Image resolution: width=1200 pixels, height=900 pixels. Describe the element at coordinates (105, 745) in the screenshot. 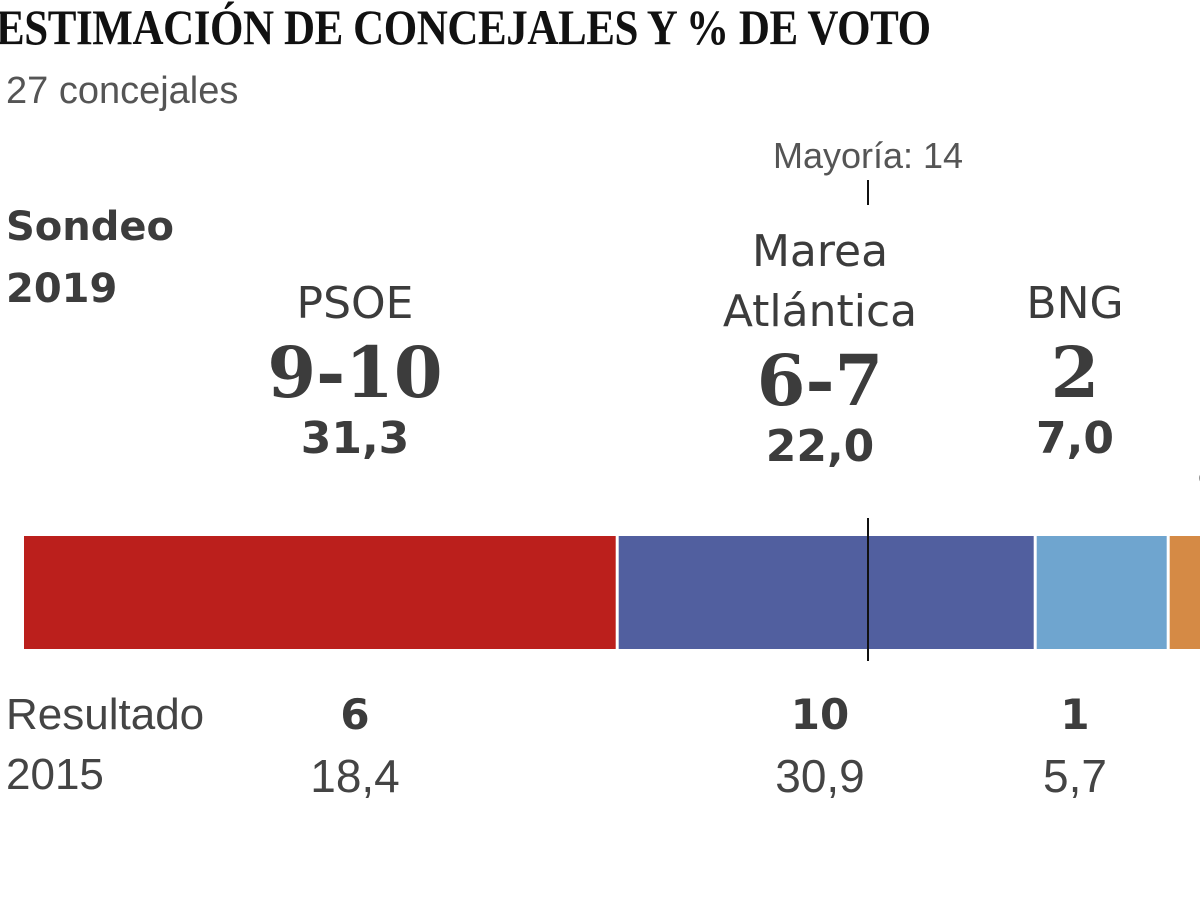

I see `series-label-previous: Resultado 2015` at that location.